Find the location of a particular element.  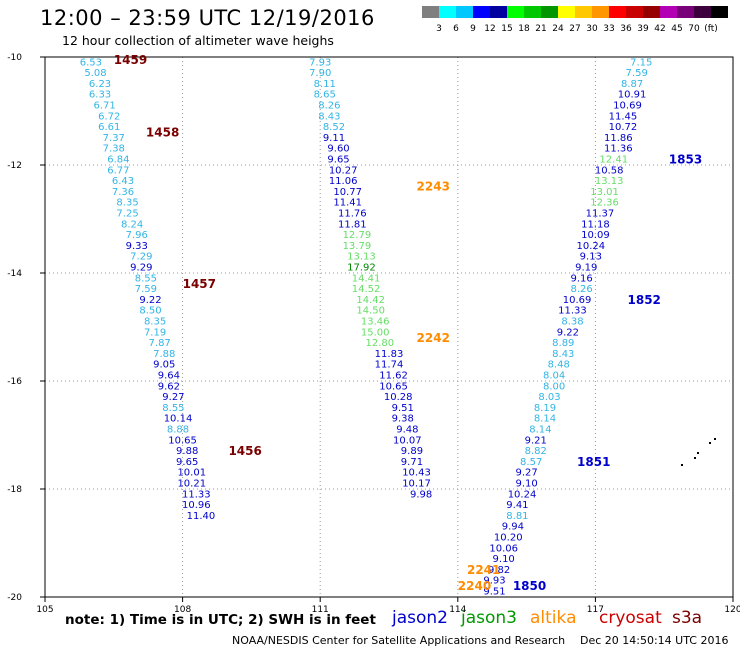

wave-height-value: 9.89 is located at coordinates (412, 451).